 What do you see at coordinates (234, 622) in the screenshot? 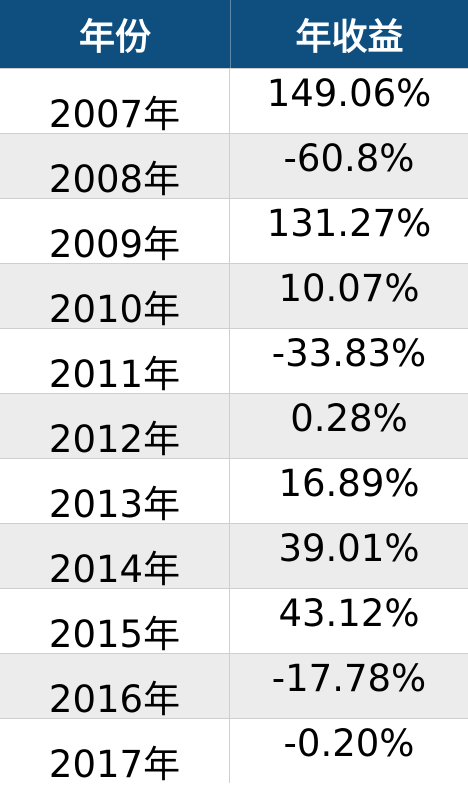
I see `table-row: 2015年 43.12%` at bounding box center [234, 622].